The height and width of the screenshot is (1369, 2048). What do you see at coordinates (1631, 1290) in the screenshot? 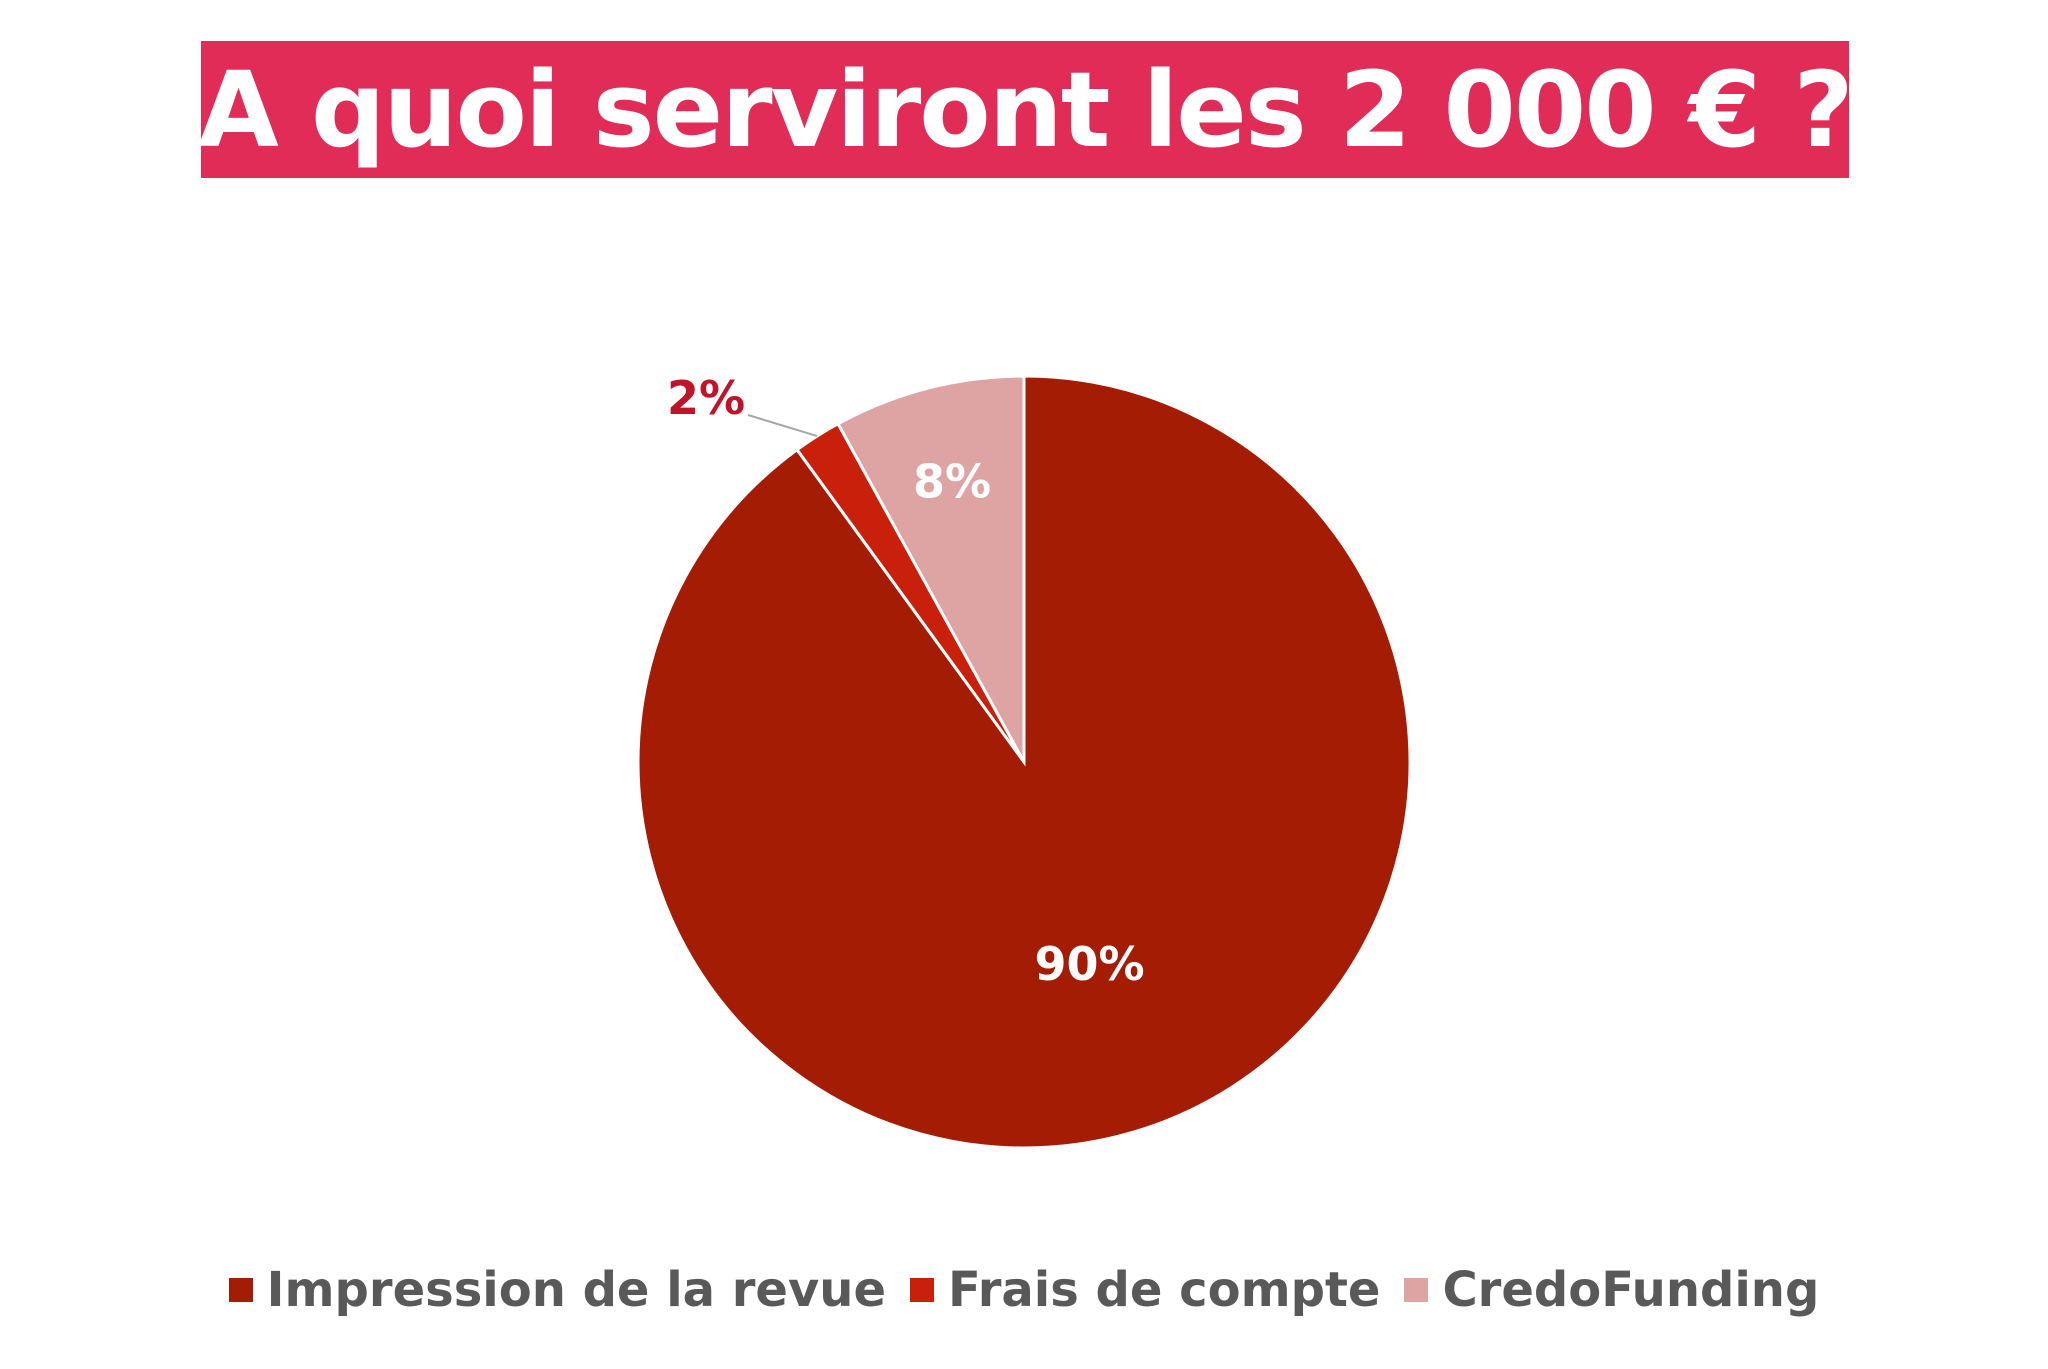
I see `legend-label: CredoFunding` at bounding box center [1631, 1290].